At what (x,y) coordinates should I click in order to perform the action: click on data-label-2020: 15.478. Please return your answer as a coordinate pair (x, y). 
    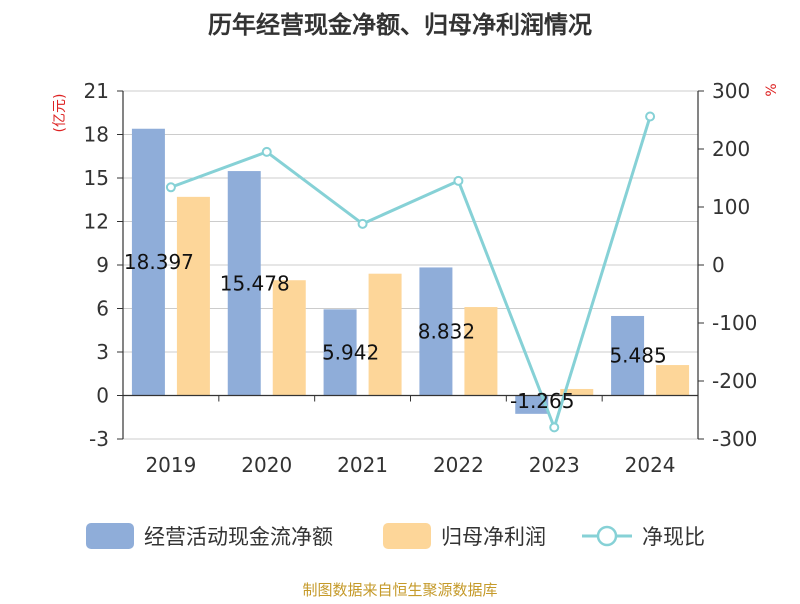
    Looking at the image, I should click on (255, 283).